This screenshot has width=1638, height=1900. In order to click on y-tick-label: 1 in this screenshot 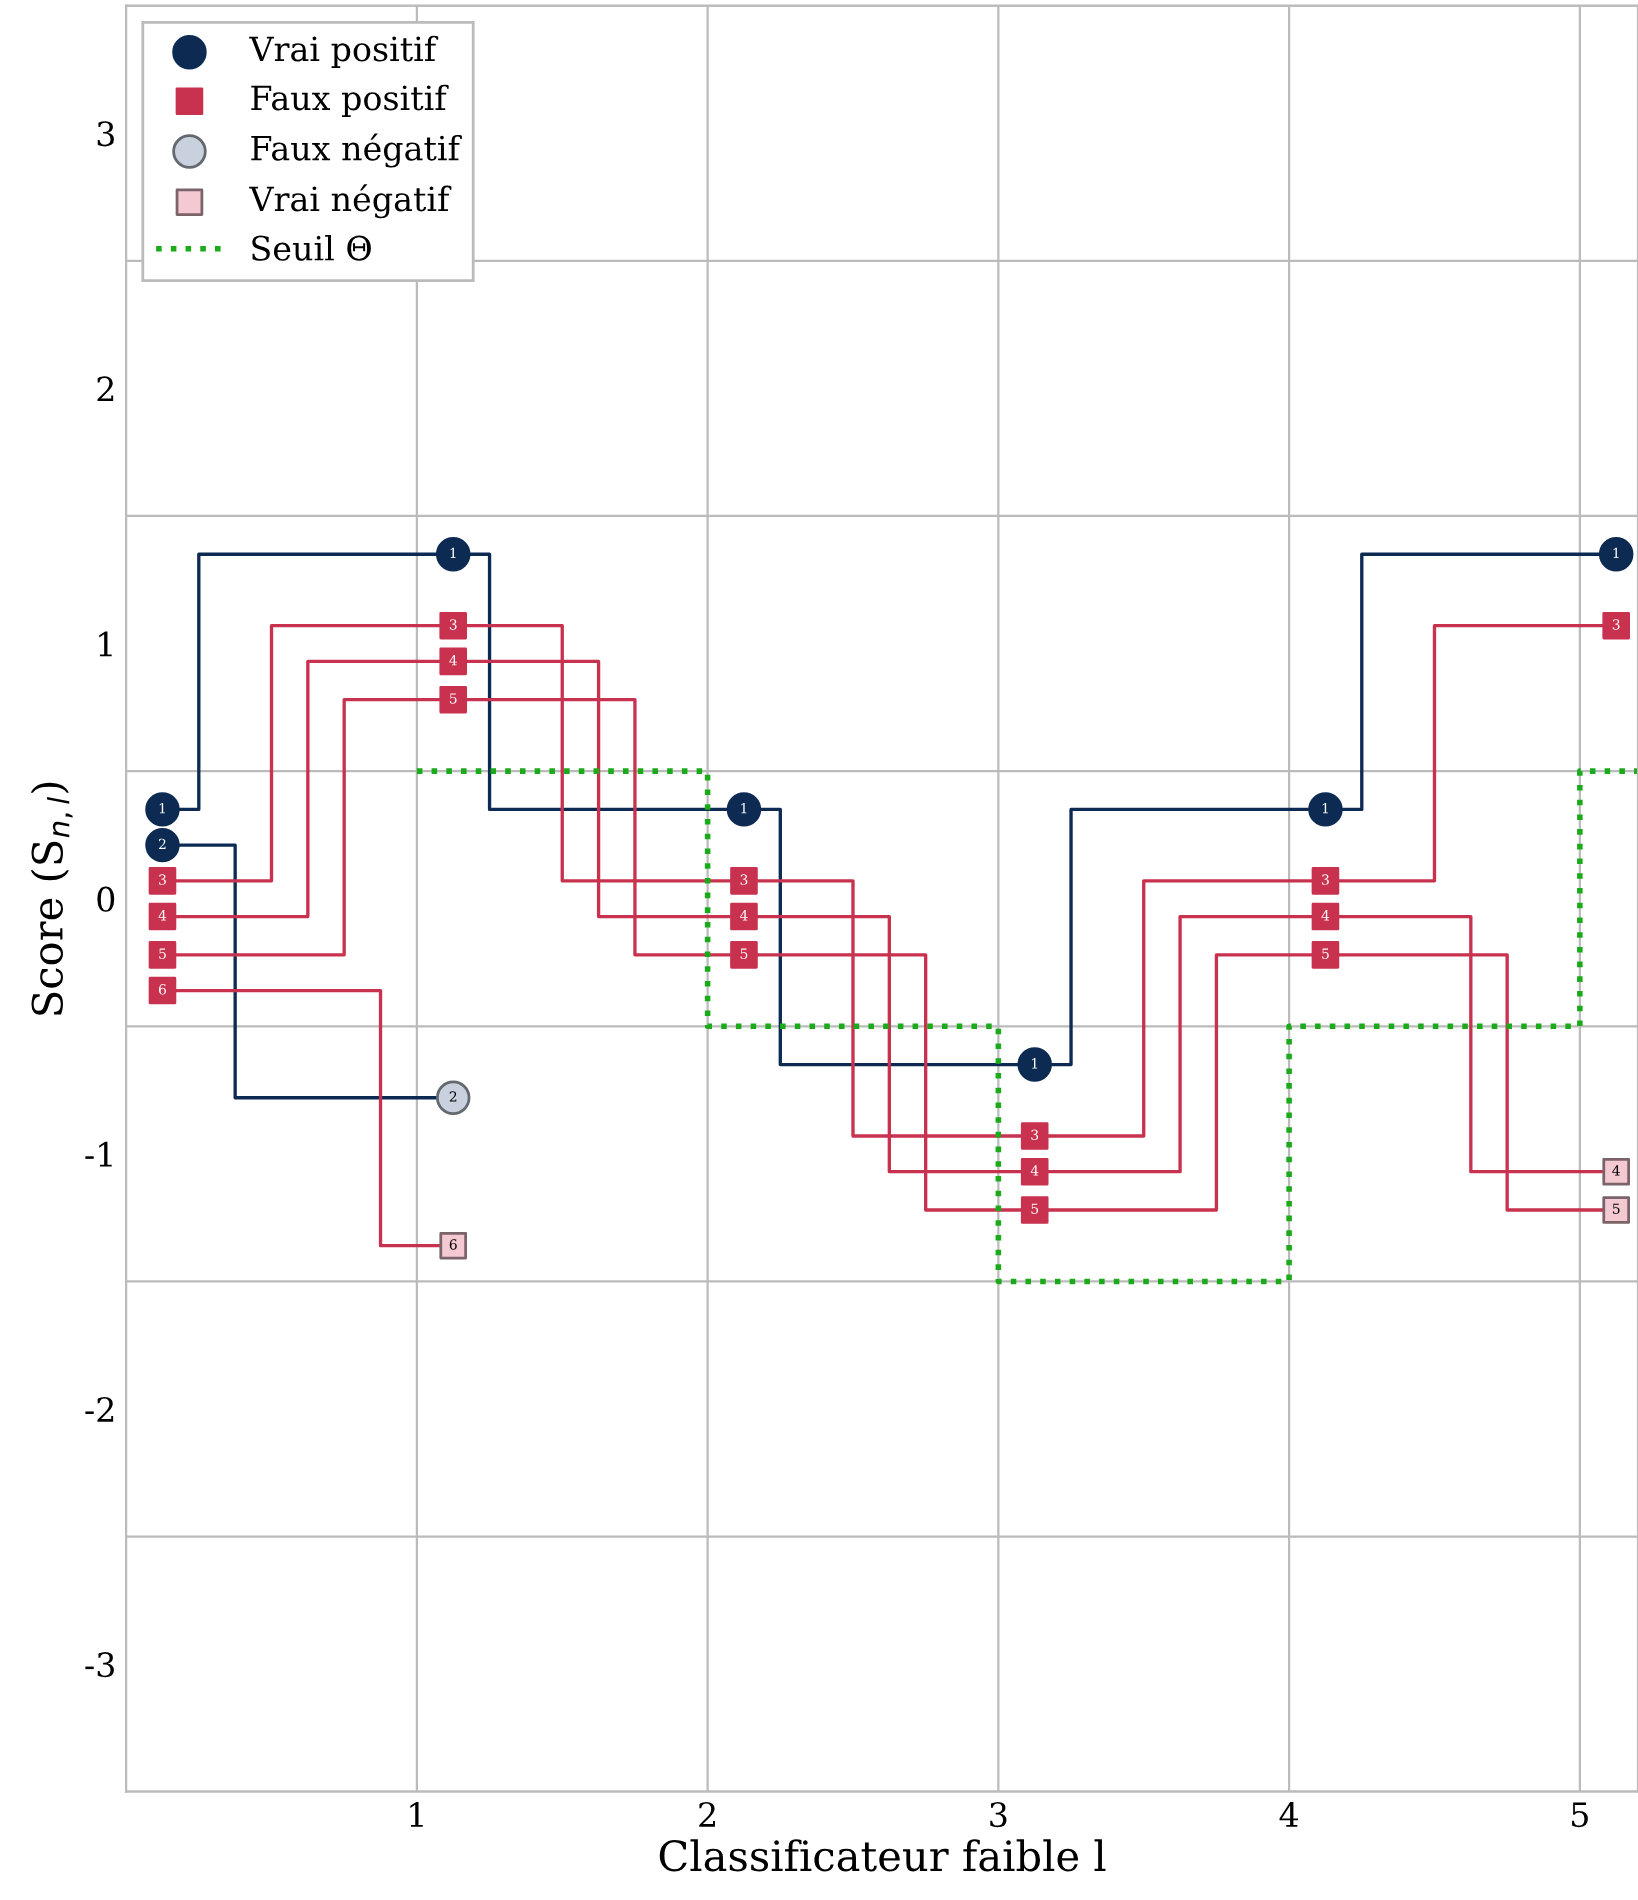, I will do `click(105, 644)`.